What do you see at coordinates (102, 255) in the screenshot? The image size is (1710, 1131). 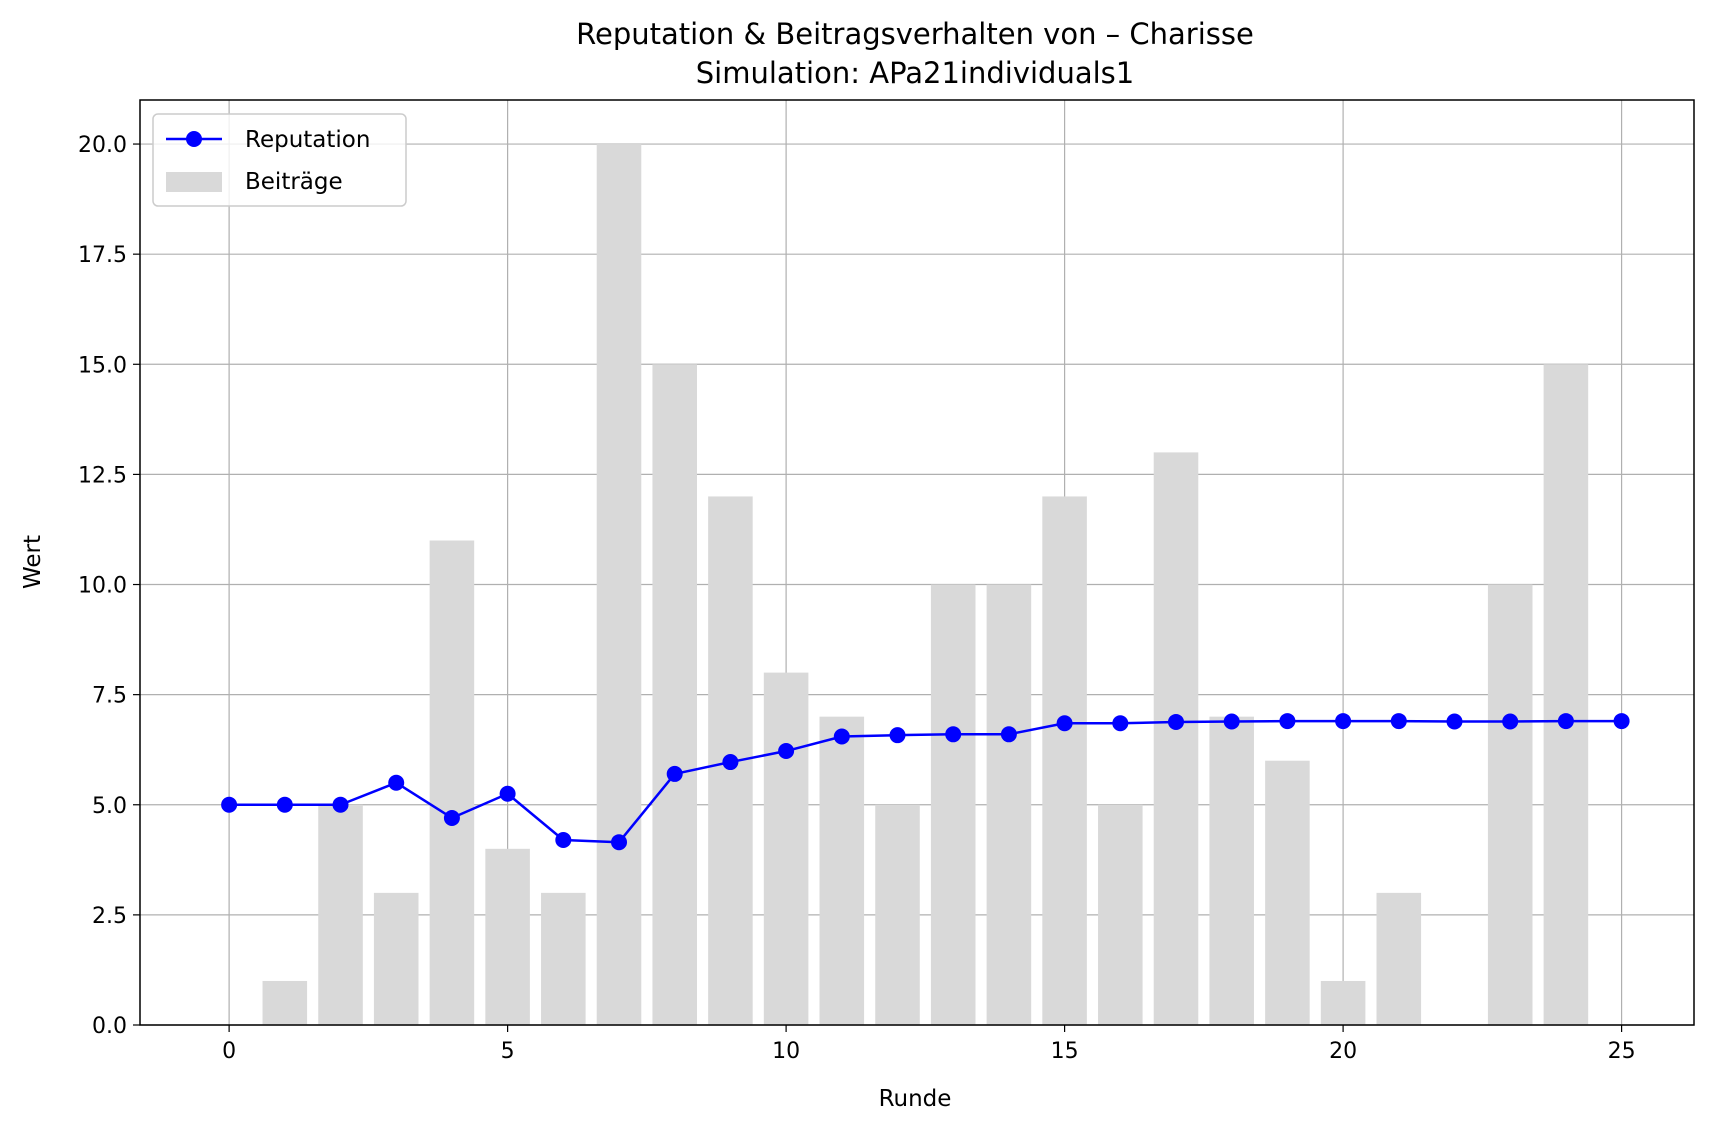 I see `y-tick-label: 17.5` at bounding box center [102, 255].